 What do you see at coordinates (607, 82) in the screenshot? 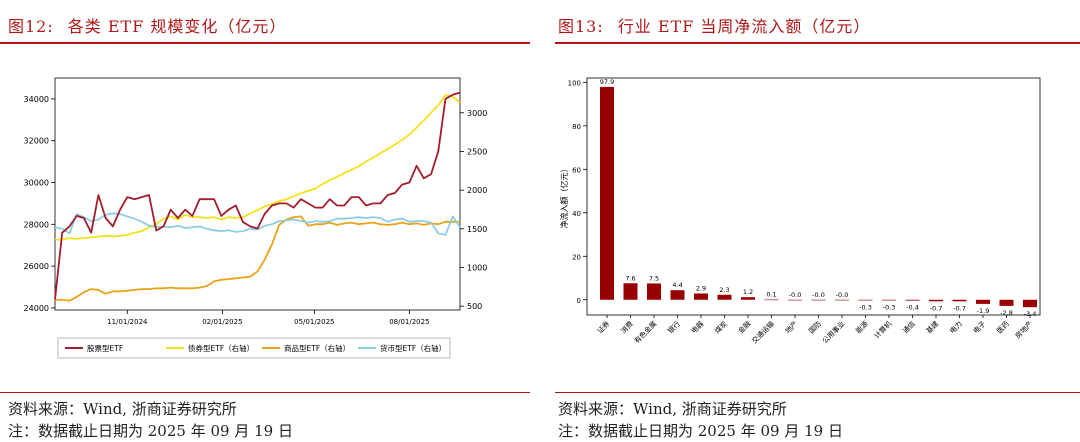
I see `bar-value-label-0: 97.9` at bounding box center [607, 82].